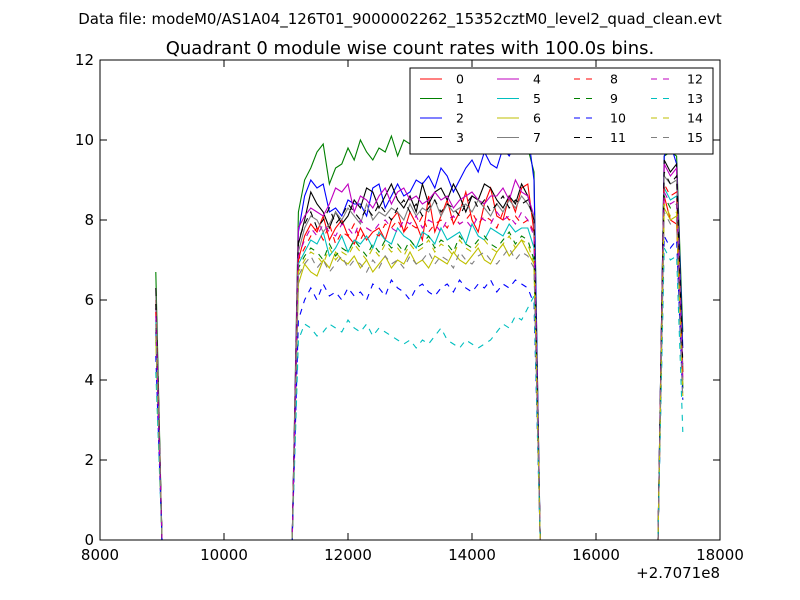 This screenshot has height=600, width=800. Describe the element at coordinates (89, 220) in the screenshot. I see `y-tick-label: 8` at that location.